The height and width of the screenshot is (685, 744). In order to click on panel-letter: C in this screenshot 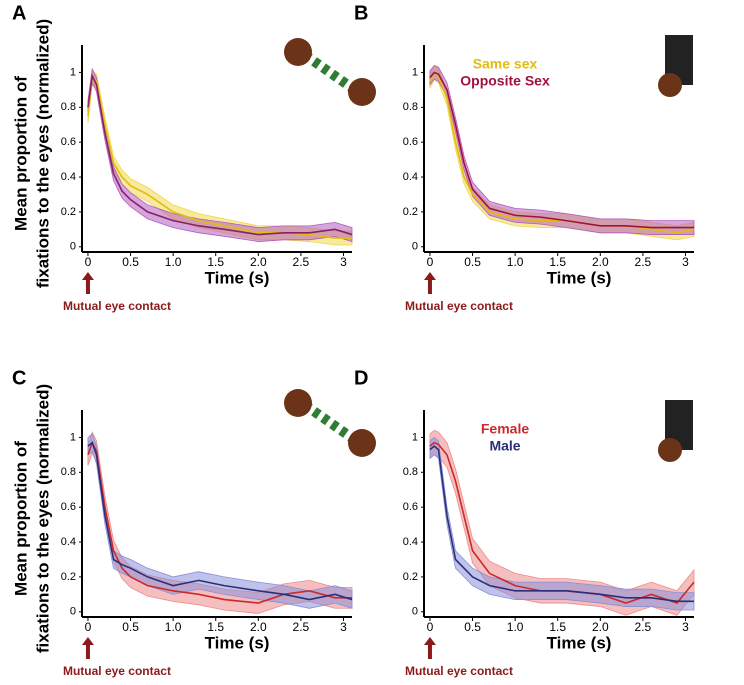, I will do `click(19, 378)`.